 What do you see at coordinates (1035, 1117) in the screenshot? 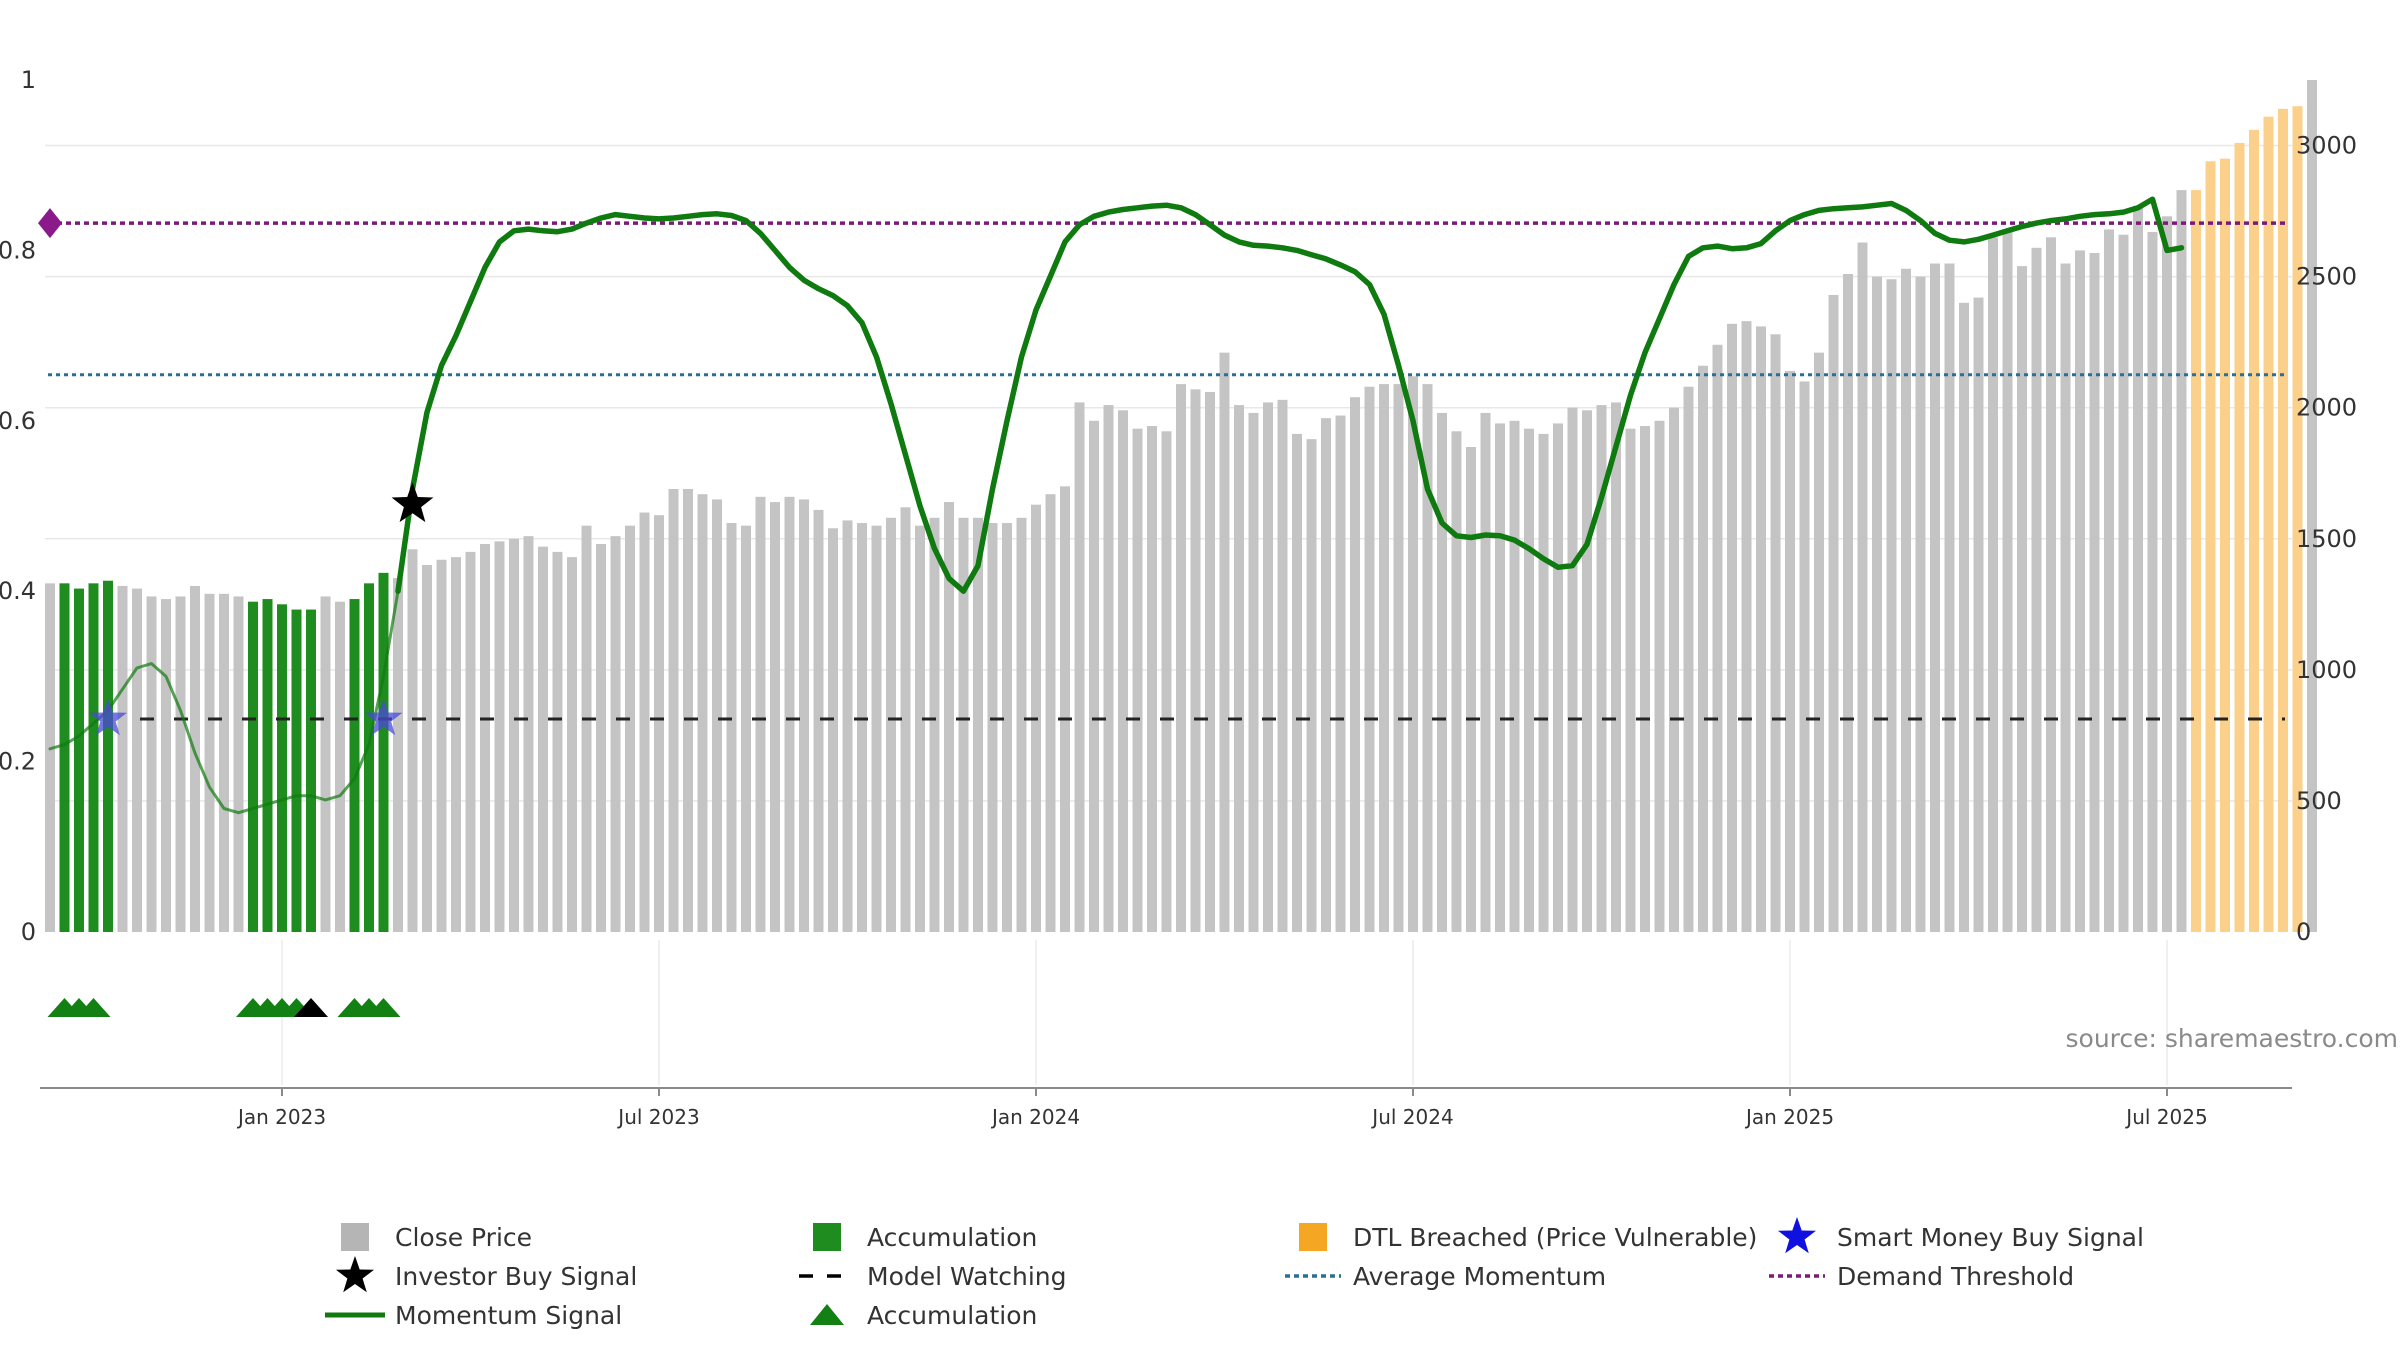
I see `x-tick-label: Jan 2024` at bounding box center [1035, 1117].